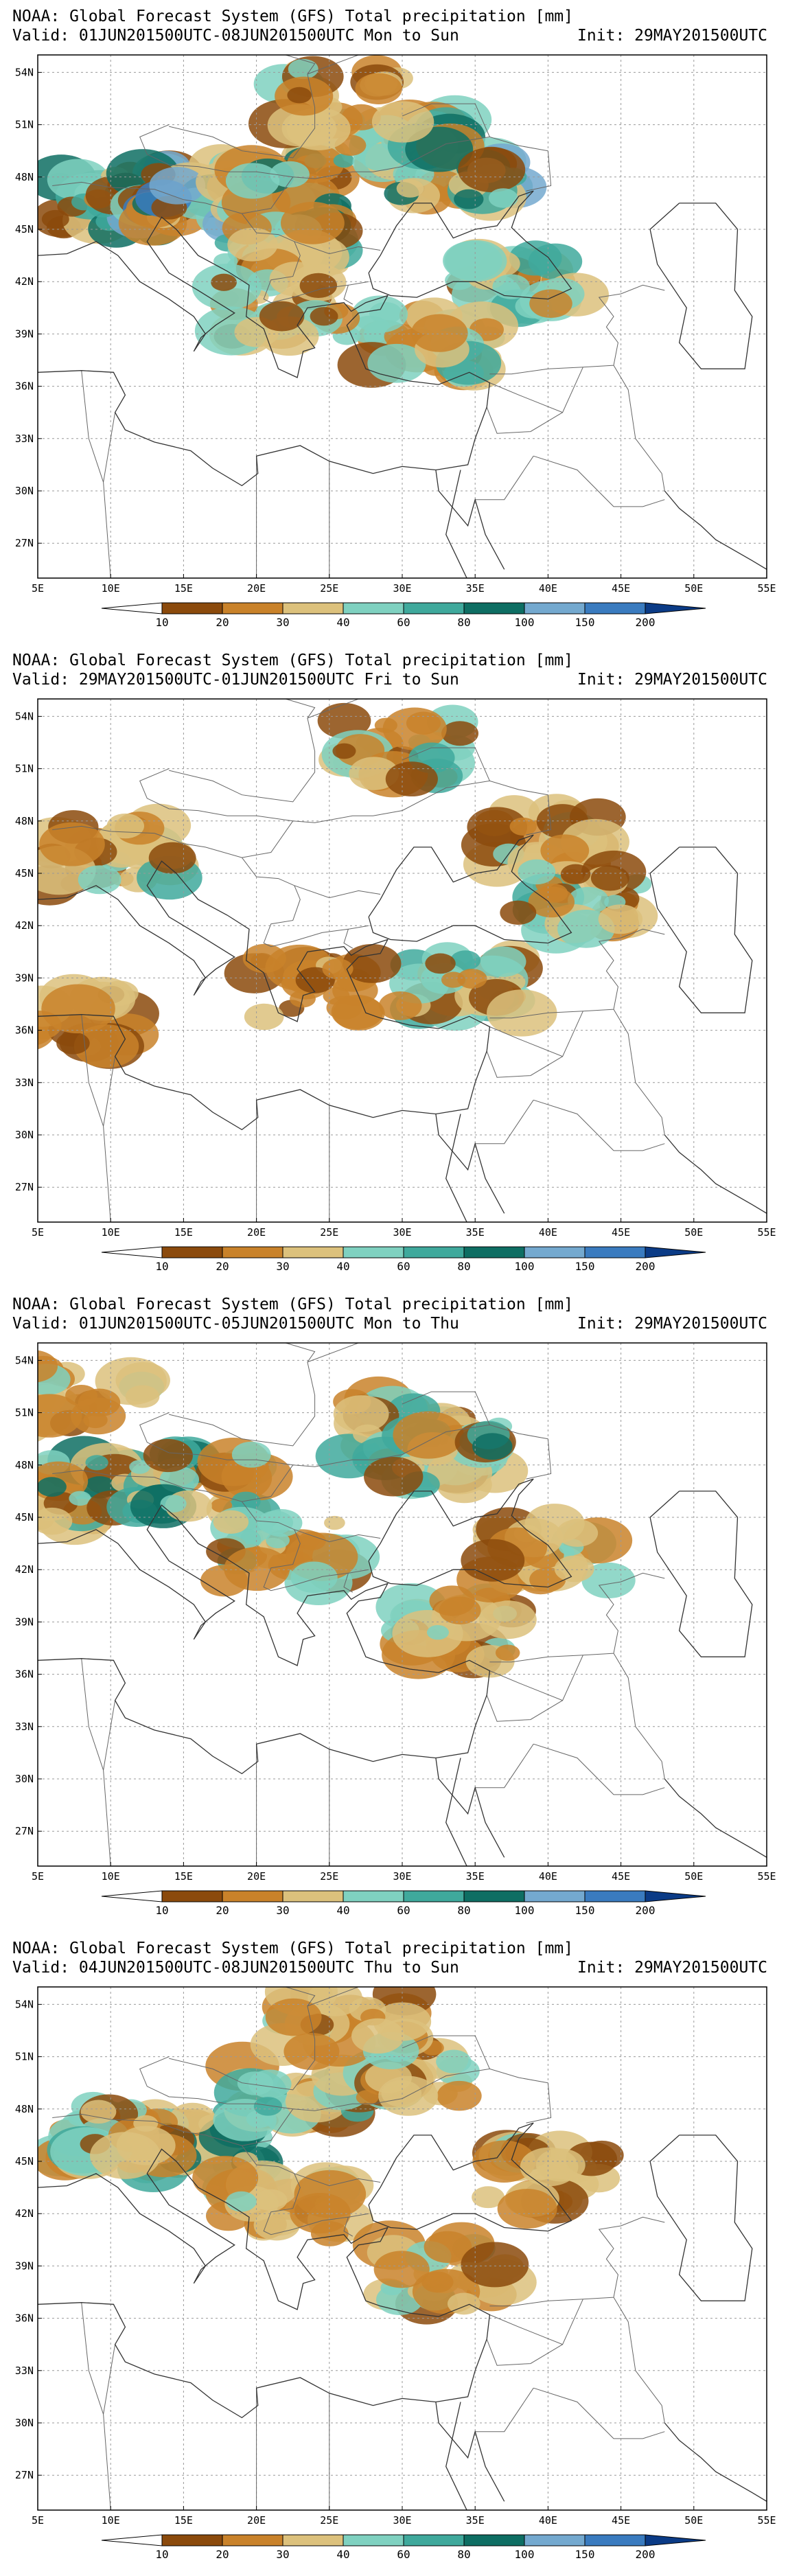 The image size is (788, 2576). What do you see at coordinates (24, 1360) in the screenshot?
I see `lat-tick-label: 54N` at bounding box center [24, 1360].